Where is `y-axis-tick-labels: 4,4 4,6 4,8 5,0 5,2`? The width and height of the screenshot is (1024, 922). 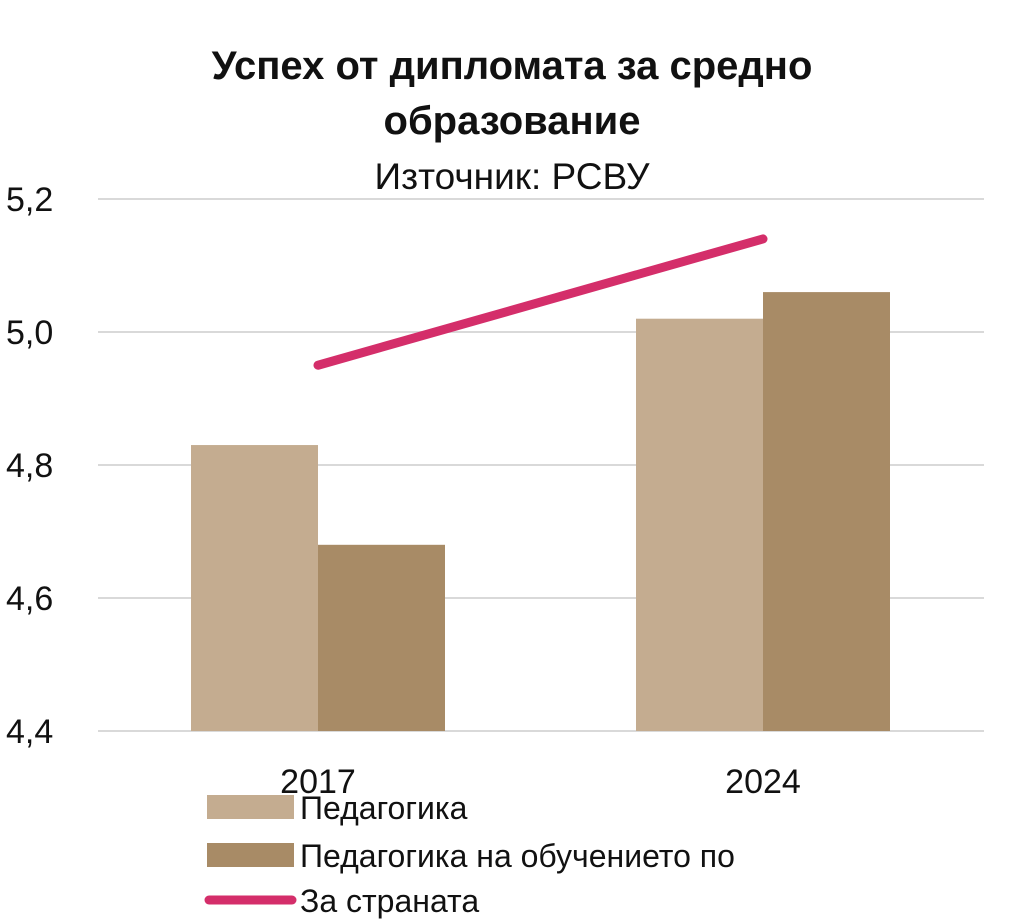
y-axis-tick-labels: 4,4 4,6 4,8 5,0 5,2 is located at coordinates (29, 466).